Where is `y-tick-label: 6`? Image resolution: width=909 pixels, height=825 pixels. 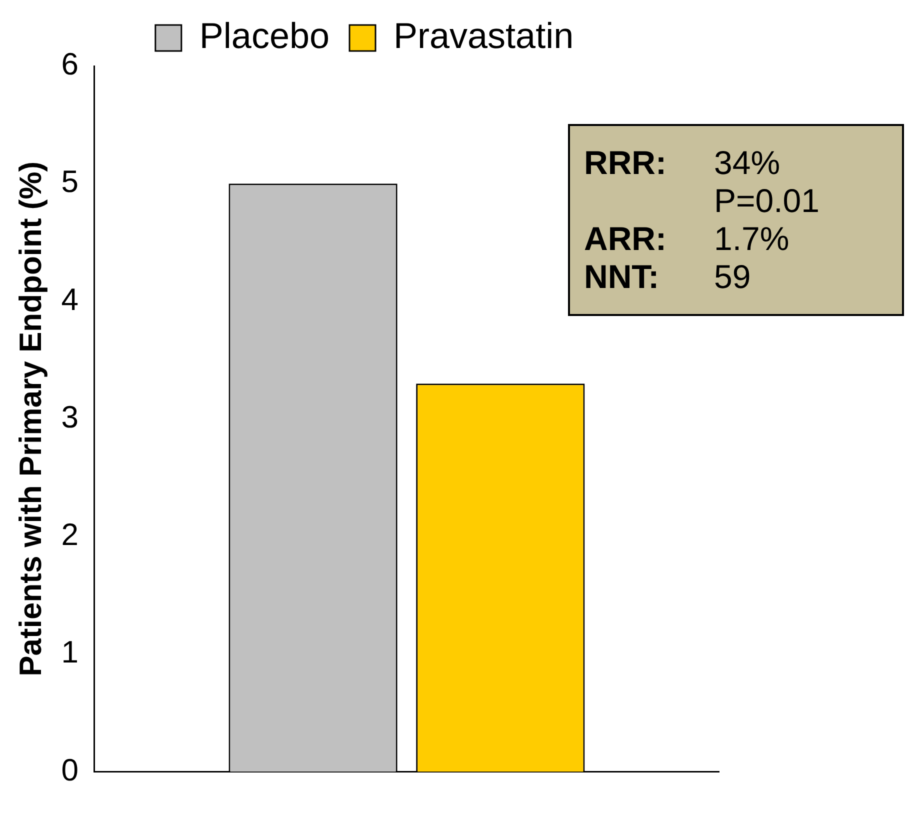 y-tick-label: 6 is located at coordinates (69, 64).